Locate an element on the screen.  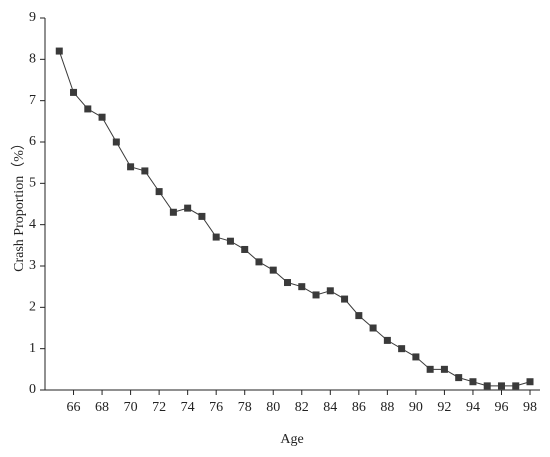
x-tick-label: 84 is located at coordinates (330, 407).